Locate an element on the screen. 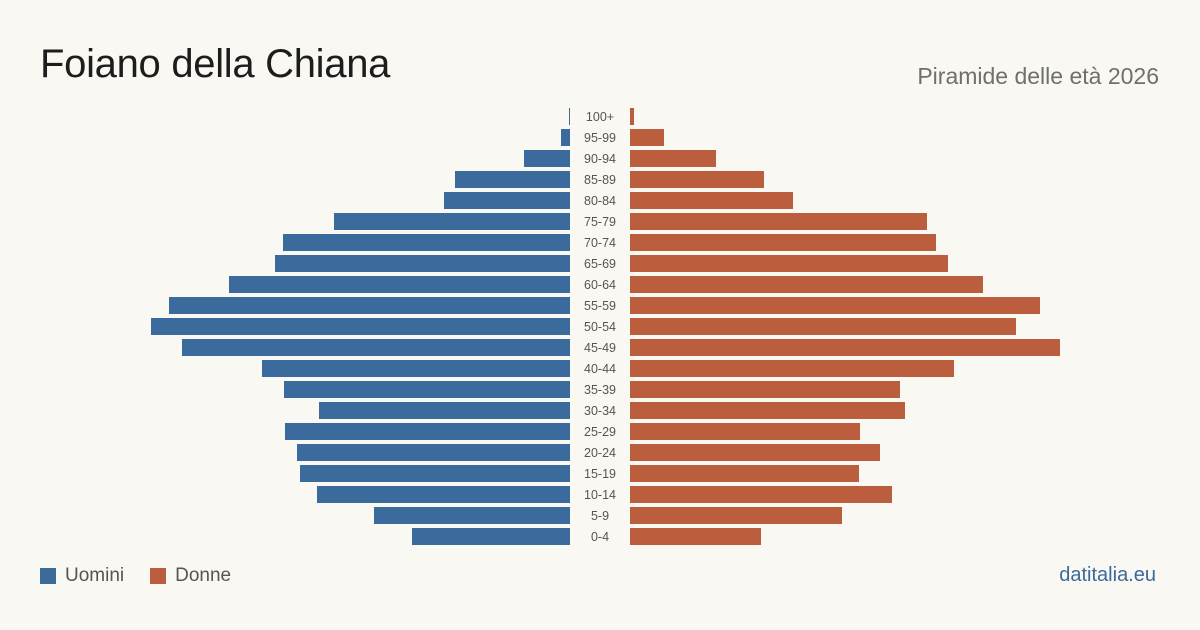 This screenshot has height=630, width=1200. age-label-5-9: 5-9 is located at coordinates (600, 516).